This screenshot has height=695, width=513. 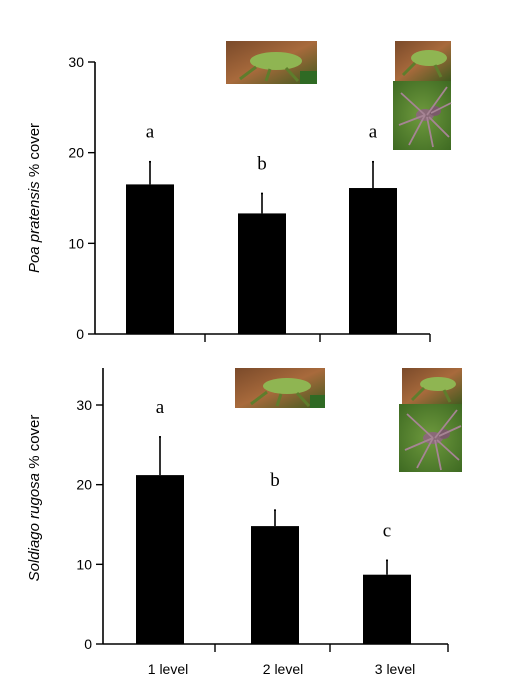 I want to click on panel-soldiago-ylabel-species: Soldiago rugosa, so click(x=34, y=527).